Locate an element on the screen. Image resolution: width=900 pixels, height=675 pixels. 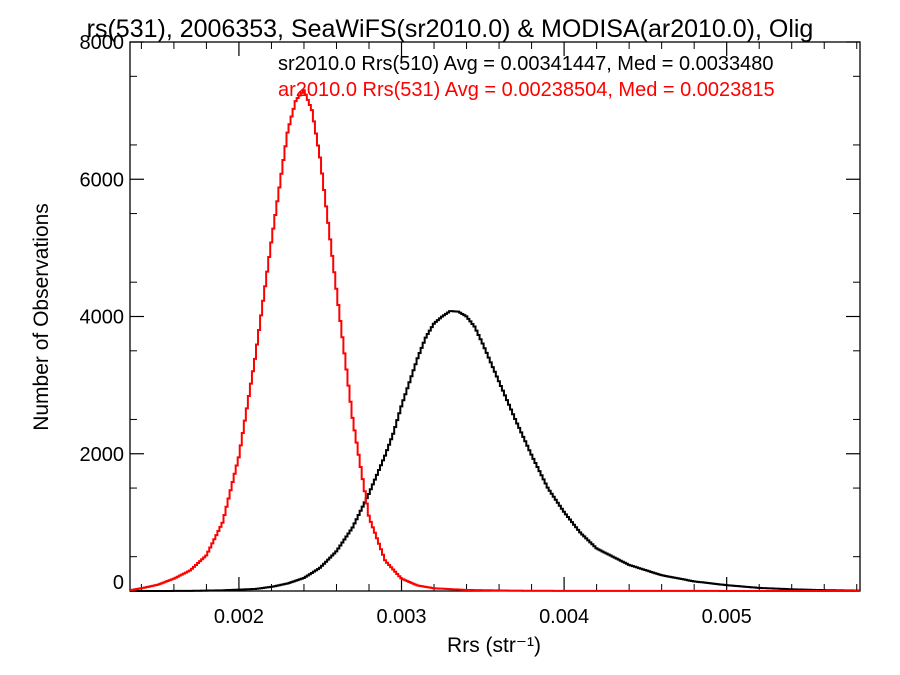
x-tick-label: 0.003 is located at coordinates (401, 617).